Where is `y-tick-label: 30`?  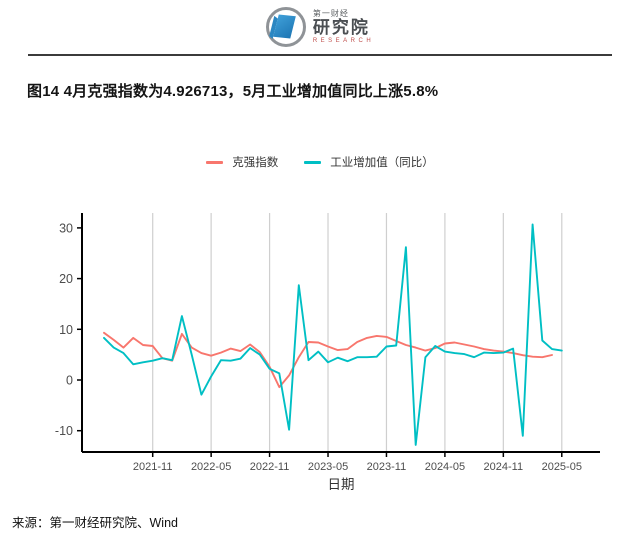
y-tick-label: 30 is located at coordinates (66, 228).